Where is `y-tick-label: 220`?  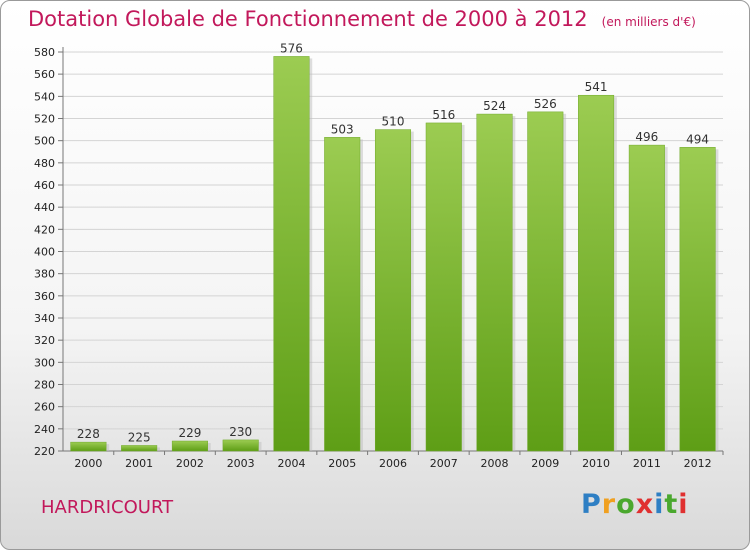
y-tick-label: 220 is located at coordinates (44, 451).